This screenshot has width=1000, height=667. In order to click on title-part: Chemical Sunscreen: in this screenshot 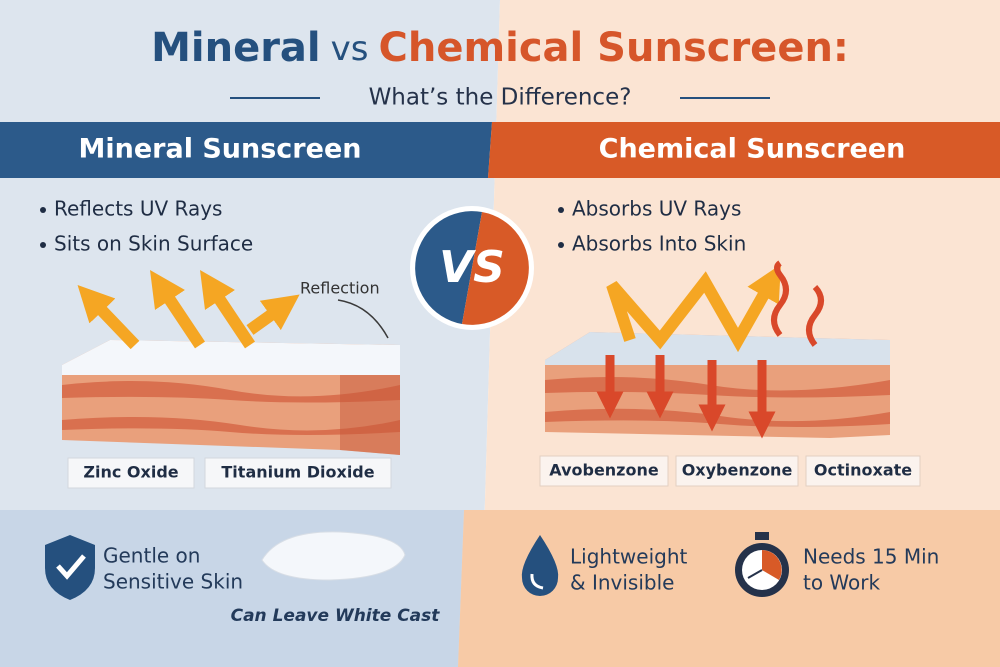, I will do `click(613, 48)`.